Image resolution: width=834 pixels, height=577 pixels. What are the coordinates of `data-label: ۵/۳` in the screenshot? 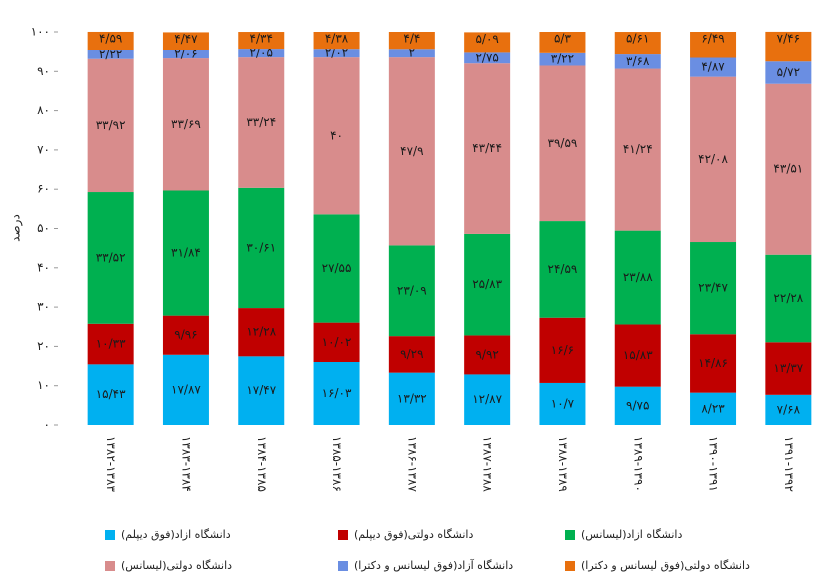 It's located at (562, 39).